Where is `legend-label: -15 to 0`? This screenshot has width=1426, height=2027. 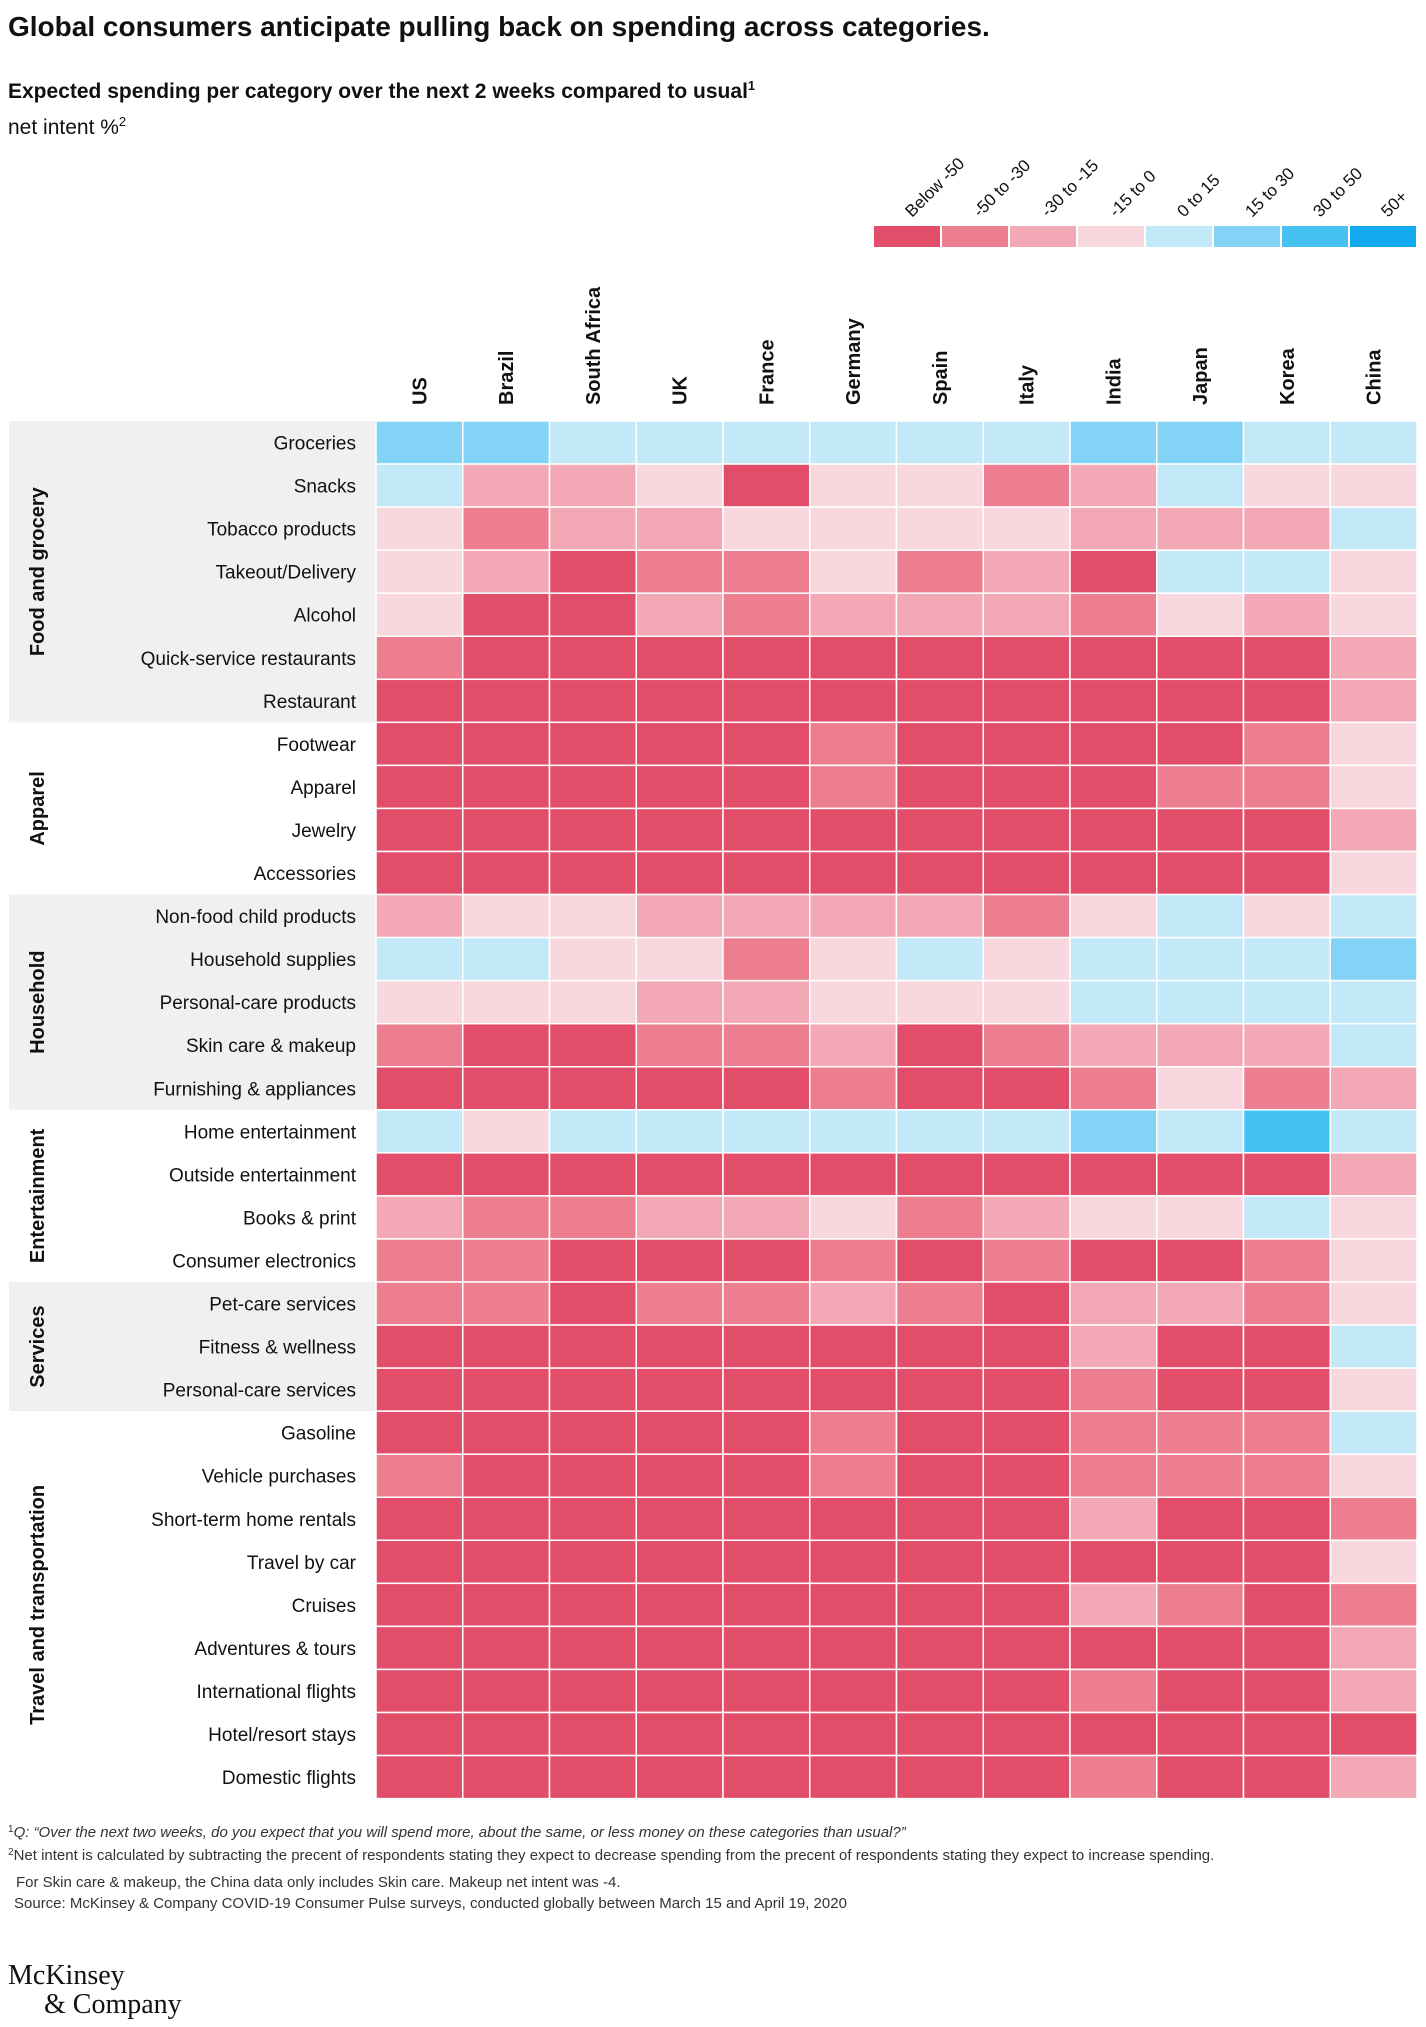
legend-label: -15 to 0 is located at coordinates (1132, 194).